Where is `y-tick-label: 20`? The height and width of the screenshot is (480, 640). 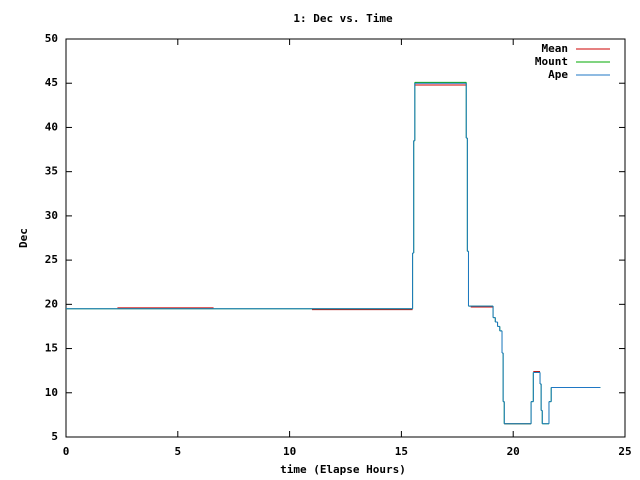
y-tick-label: 20 is located at coordinates (51, 303).